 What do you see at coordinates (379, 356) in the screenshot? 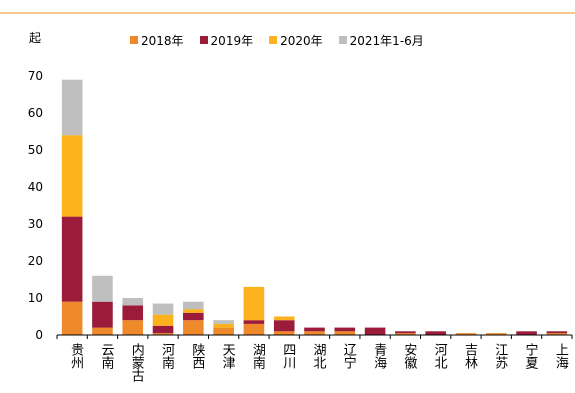
I see `x-category-label: 青海` at bounding box center [379, 356].